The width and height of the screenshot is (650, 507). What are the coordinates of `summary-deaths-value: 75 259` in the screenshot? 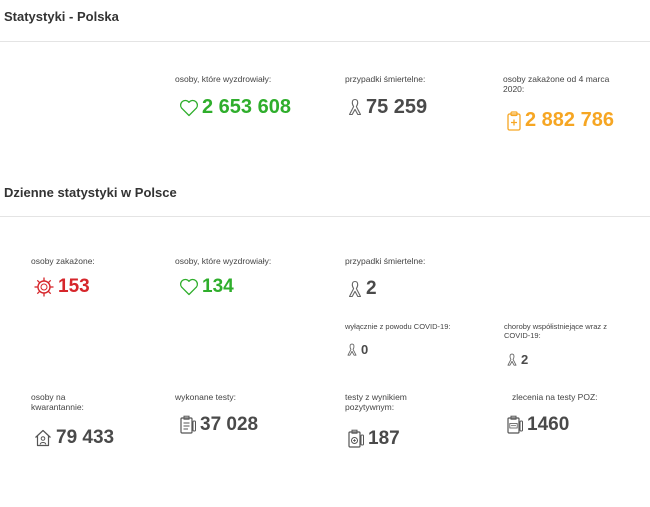 It's located at (397, 107).